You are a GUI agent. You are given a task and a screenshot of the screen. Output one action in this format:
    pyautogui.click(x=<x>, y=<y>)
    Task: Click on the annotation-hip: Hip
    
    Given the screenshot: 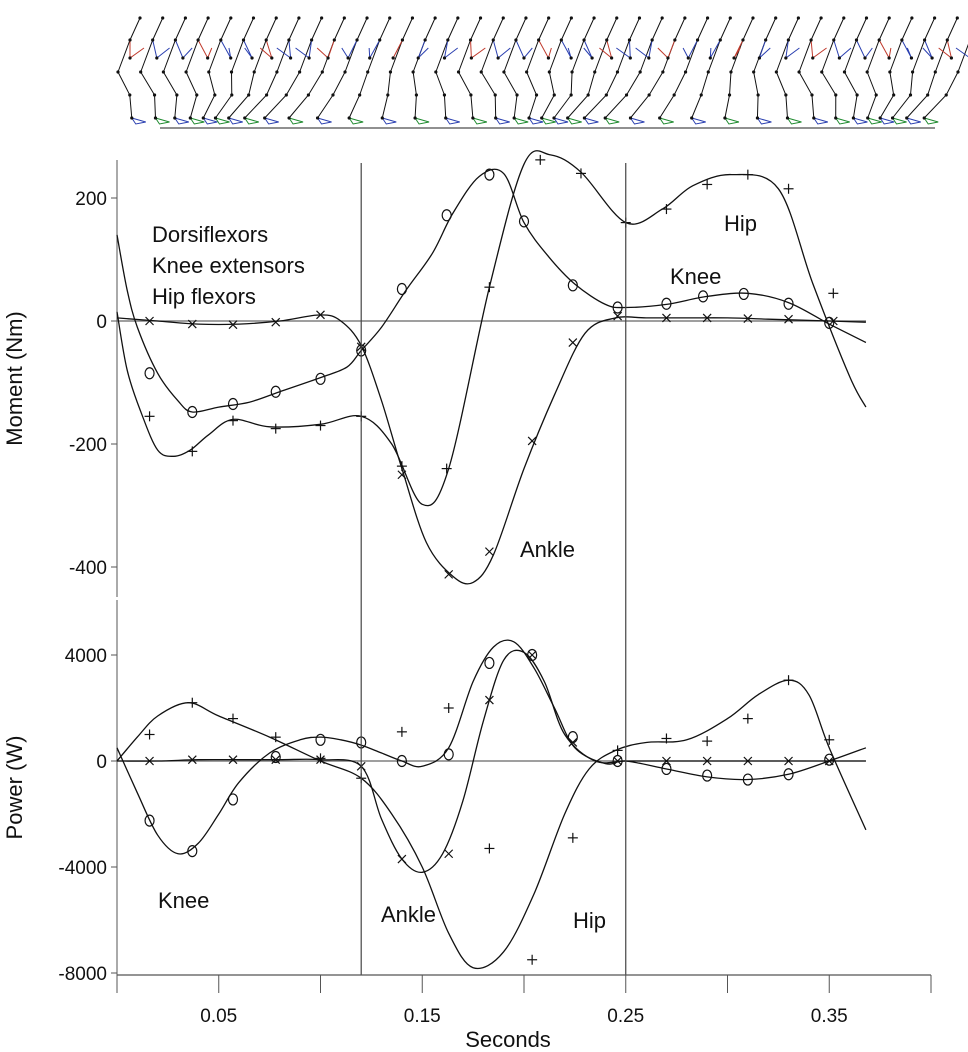 What is the action you would take?
    pyautogui.click(x=740, y=223)
    